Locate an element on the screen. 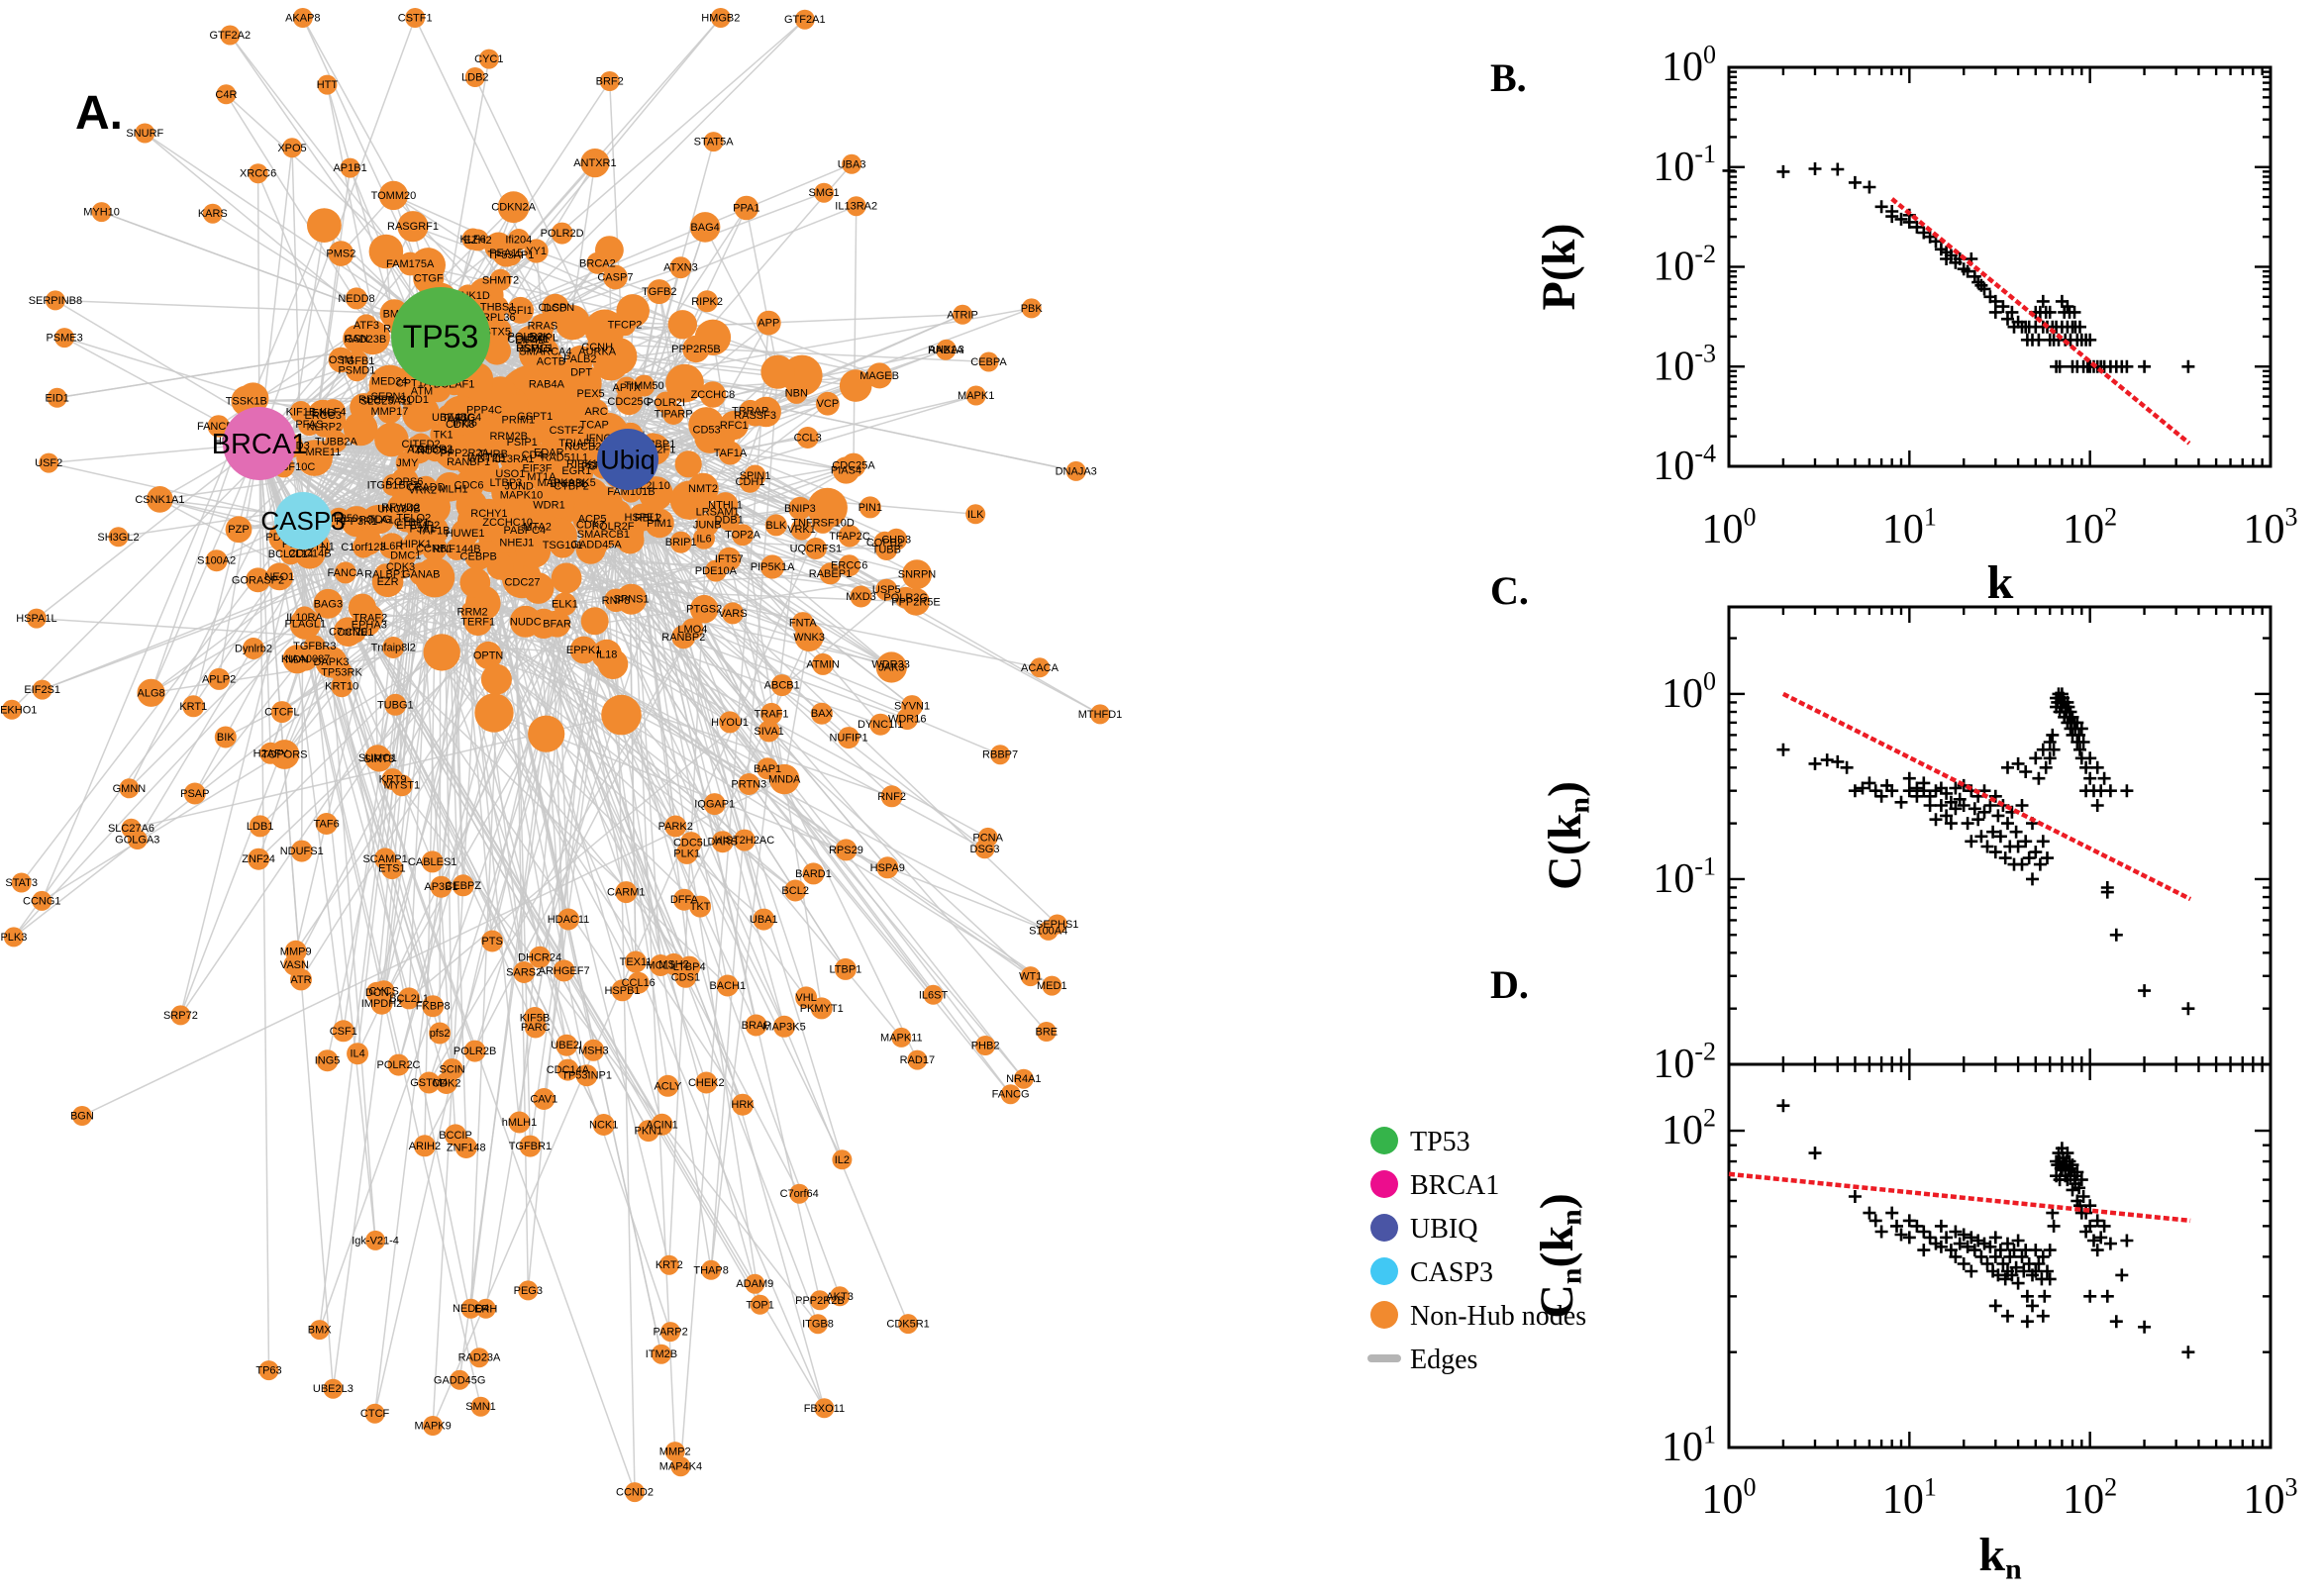 The height and width of the screenshot is (1596, 2323). network-node-label: SMN1 is located at coordinates (480, 1407).